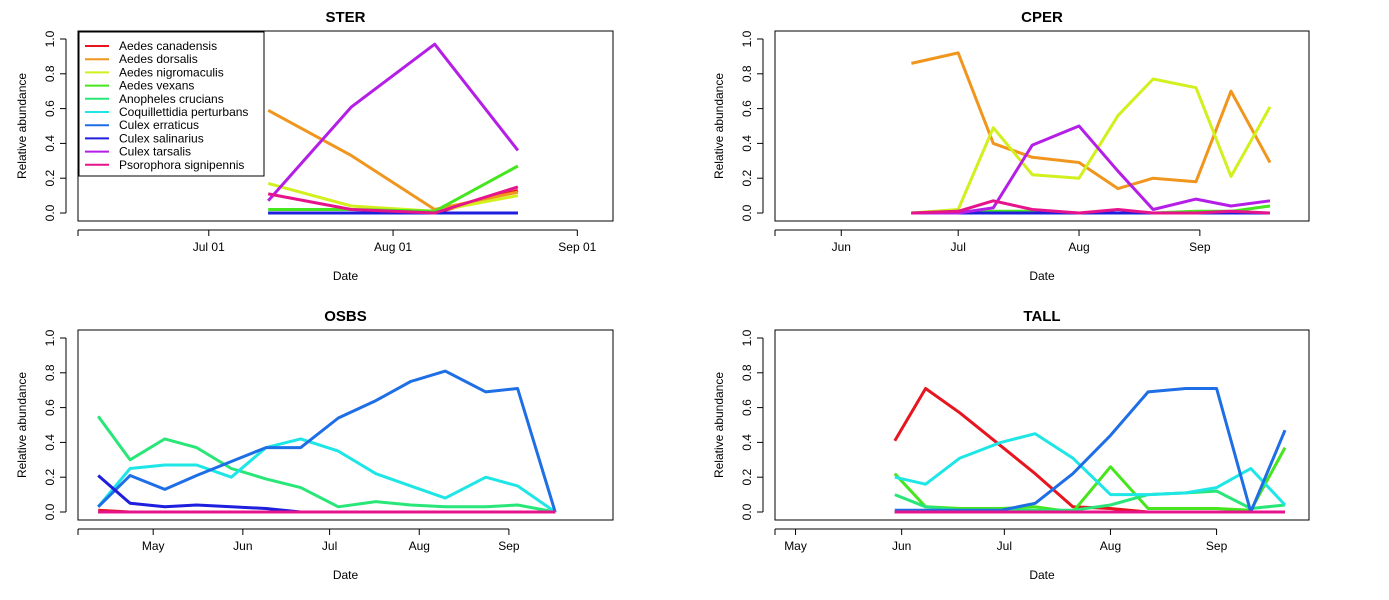 The image size is (1389, 600). Describe the element at coordinates (1042, 17) in the screenshot. I see `panel-title: CPER` at that location.